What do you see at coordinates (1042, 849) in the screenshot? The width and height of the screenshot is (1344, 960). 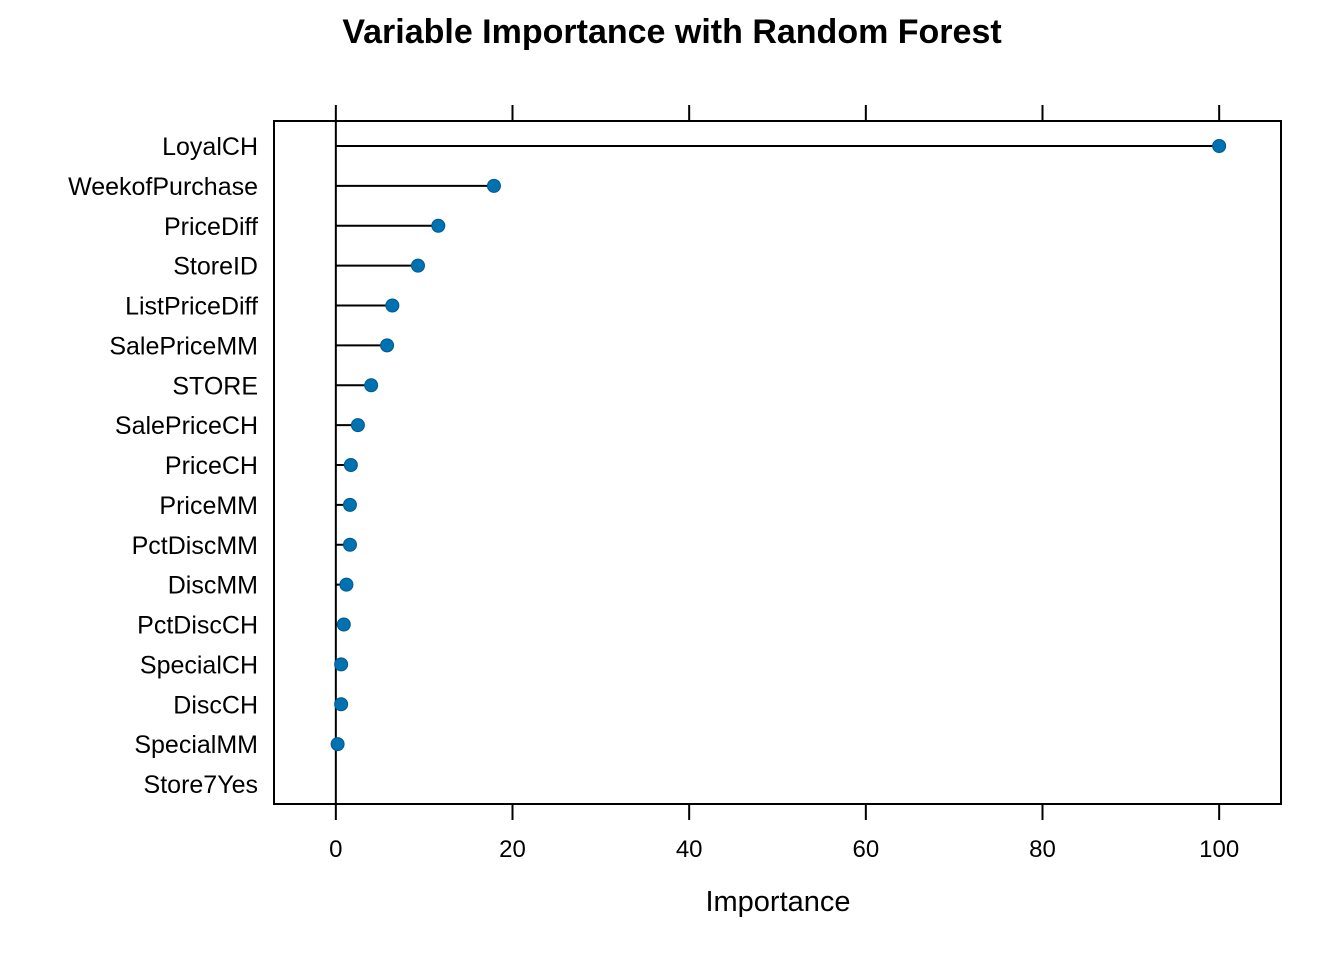 I see `x-tick-label: 80` at bounding box center [1042, 849].